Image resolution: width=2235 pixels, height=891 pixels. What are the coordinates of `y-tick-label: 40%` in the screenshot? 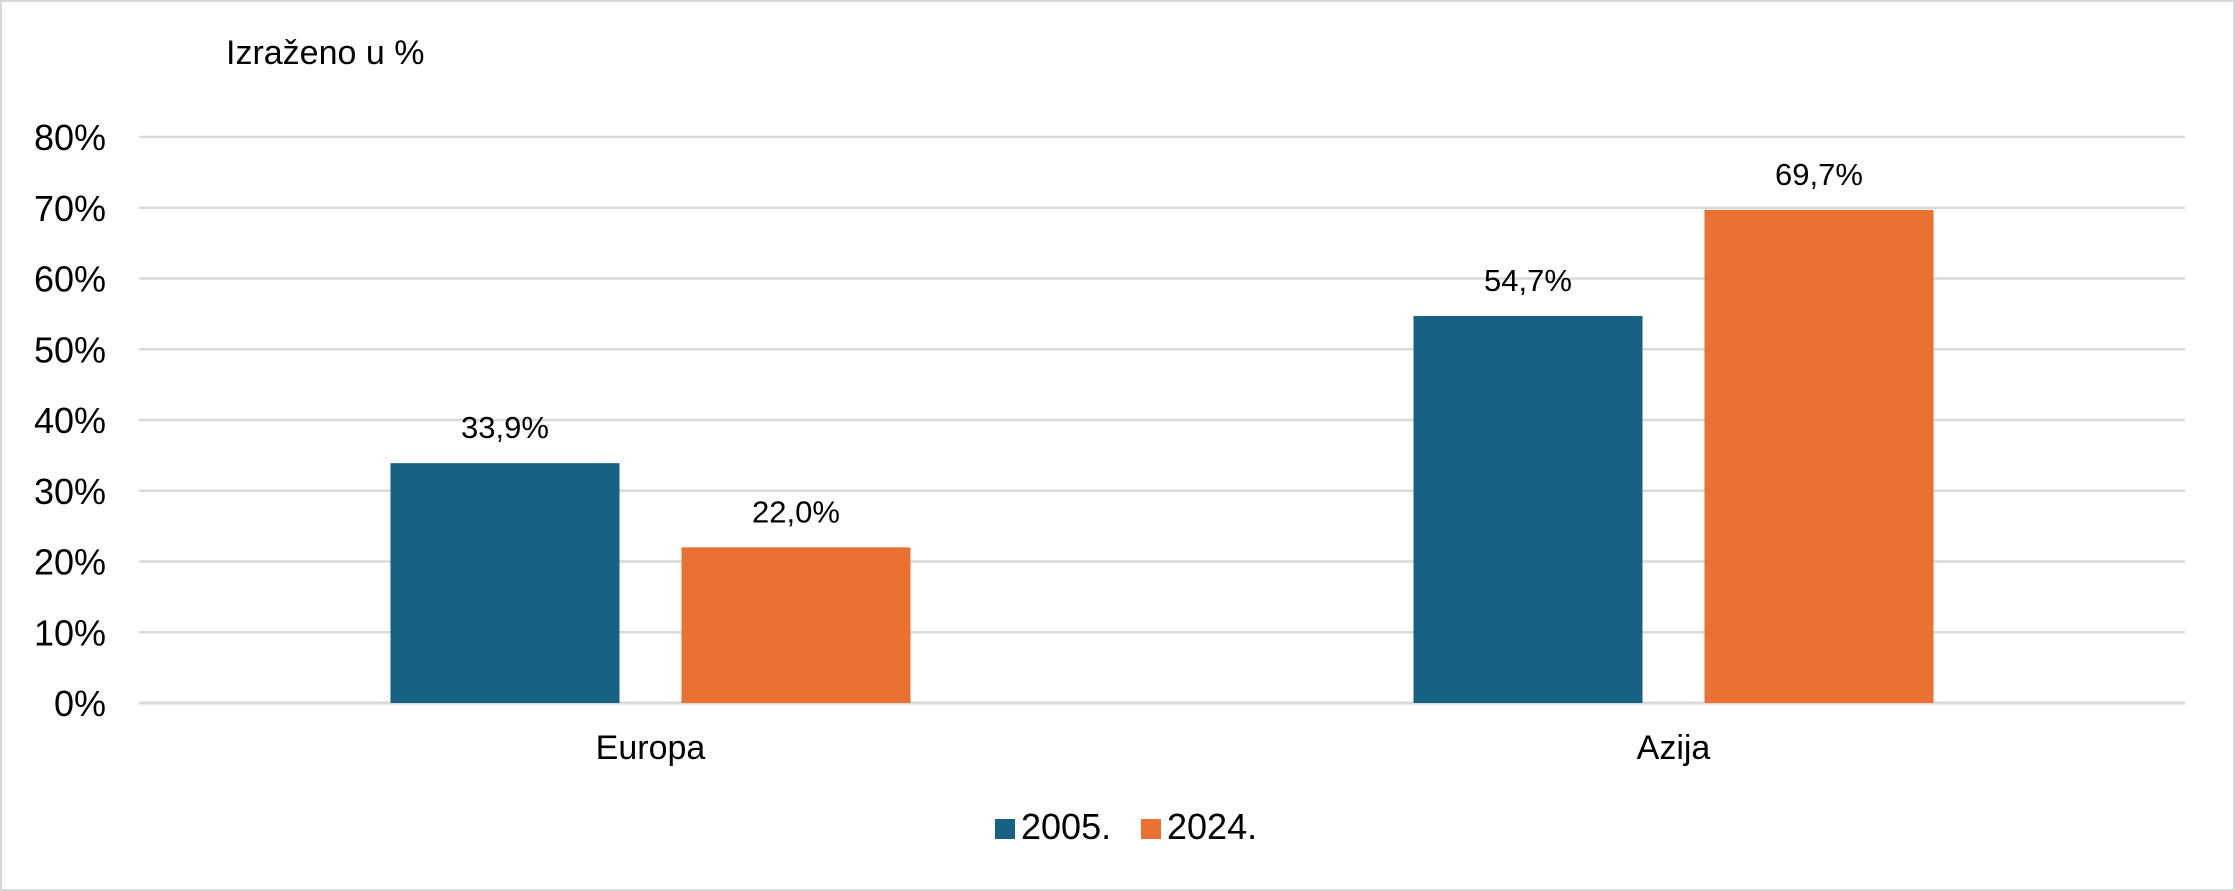 It's located at (70, 420).